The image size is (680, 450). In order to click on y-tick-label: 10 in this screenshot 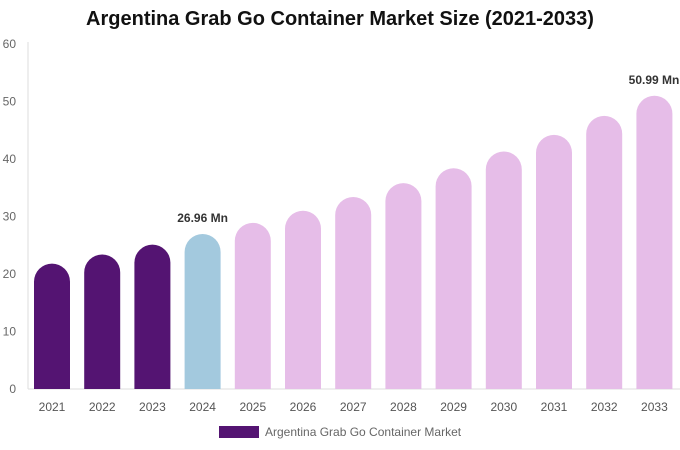, I will do `click(10, 332)`.